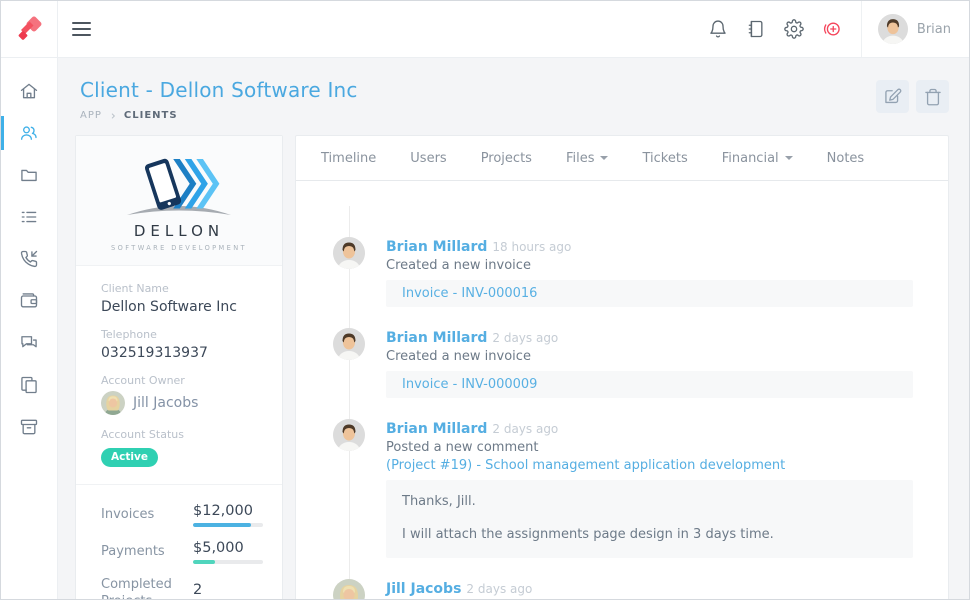 This screenshot has width=970, height=600. Describe the element at coordinates (154, 353) in the screenshot. I see `field-value: 032519313937` at that location.